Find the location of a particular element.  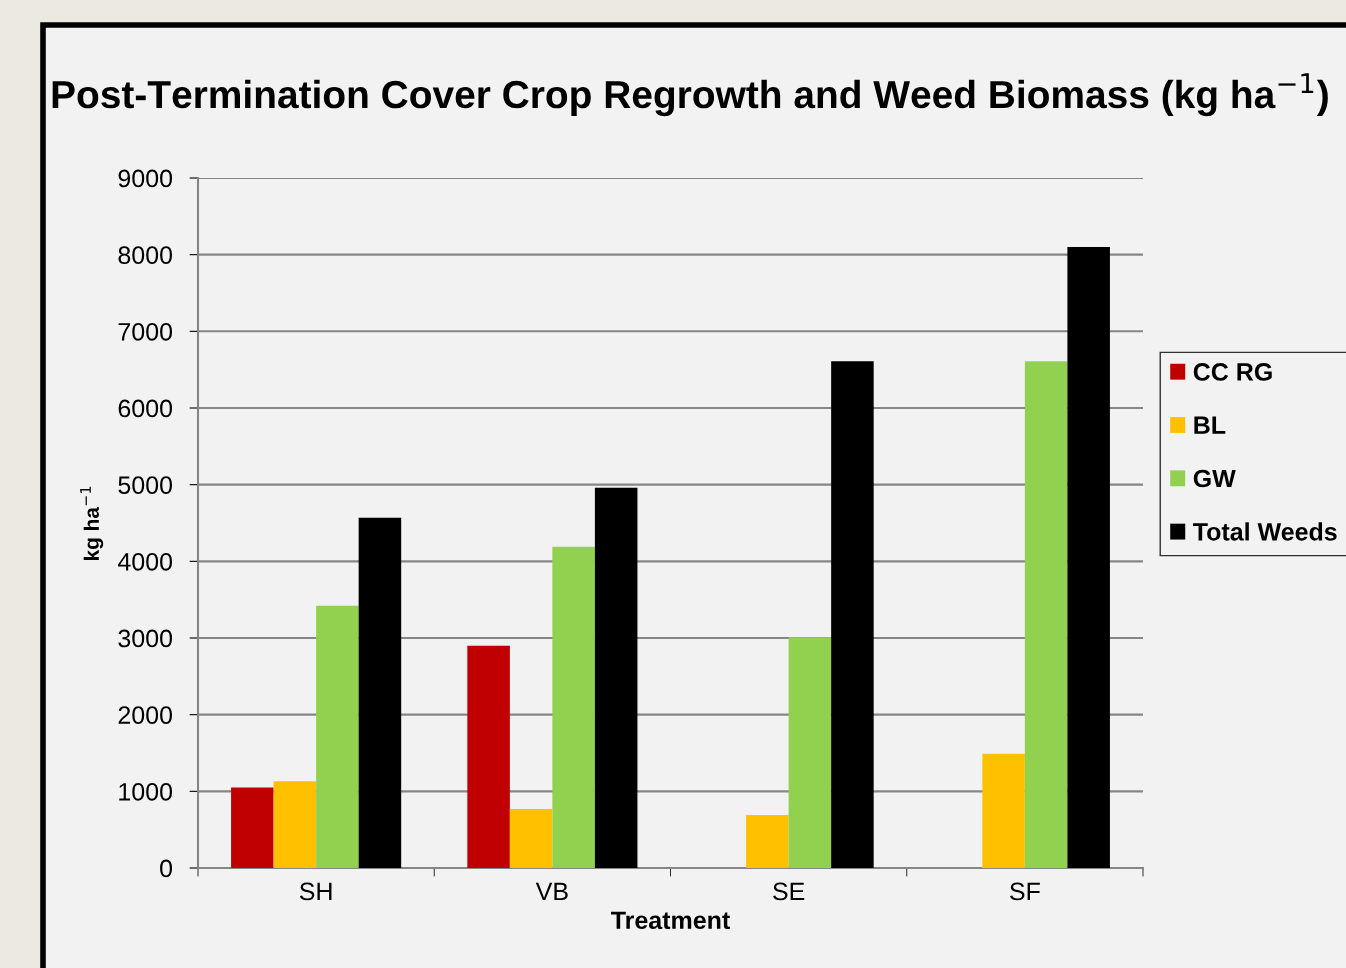

y-tick-label: 7000 is located at coordinates (145, 331).